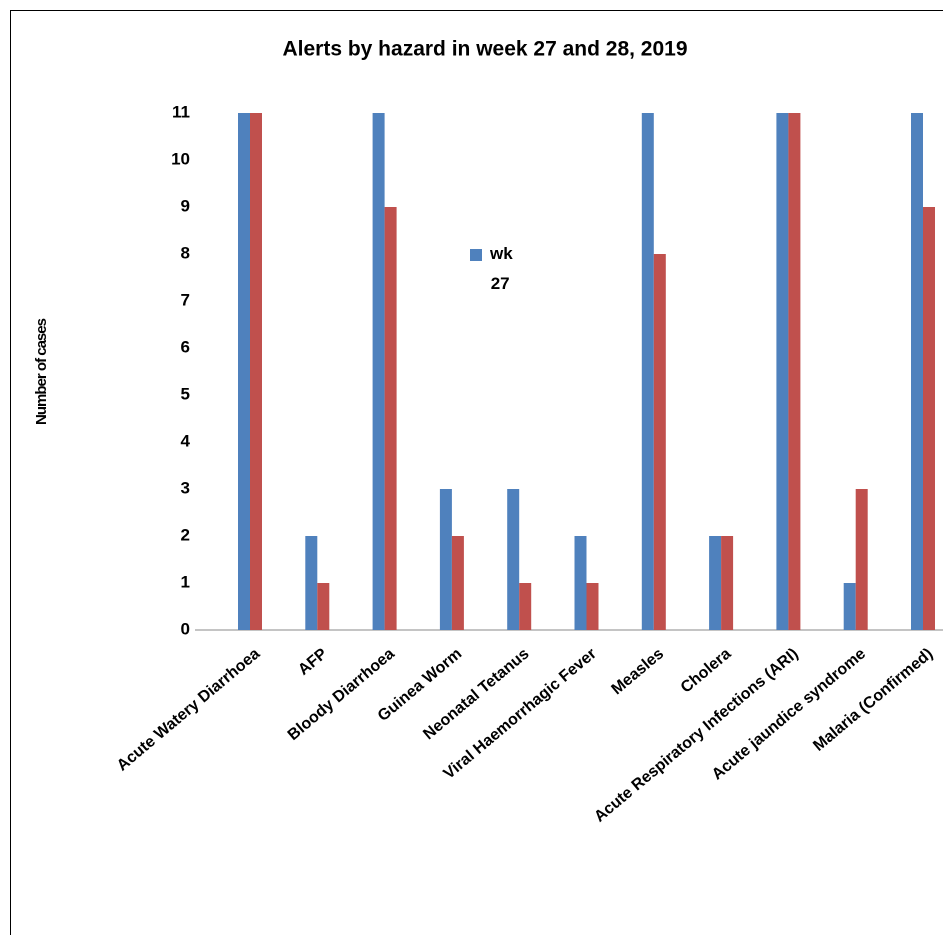 The image size is (943, 935). Describe the element at coordinates (185, 205) in the screenshot. I see `y-tick-label: 9` at that location.